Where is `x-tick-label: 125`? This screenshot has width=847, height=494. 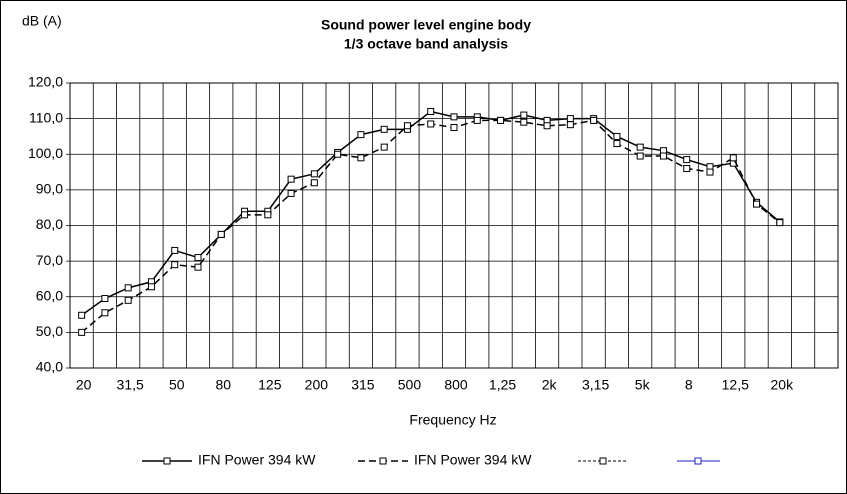
x-tick-label: 125 is located at coordinates (270, 385).